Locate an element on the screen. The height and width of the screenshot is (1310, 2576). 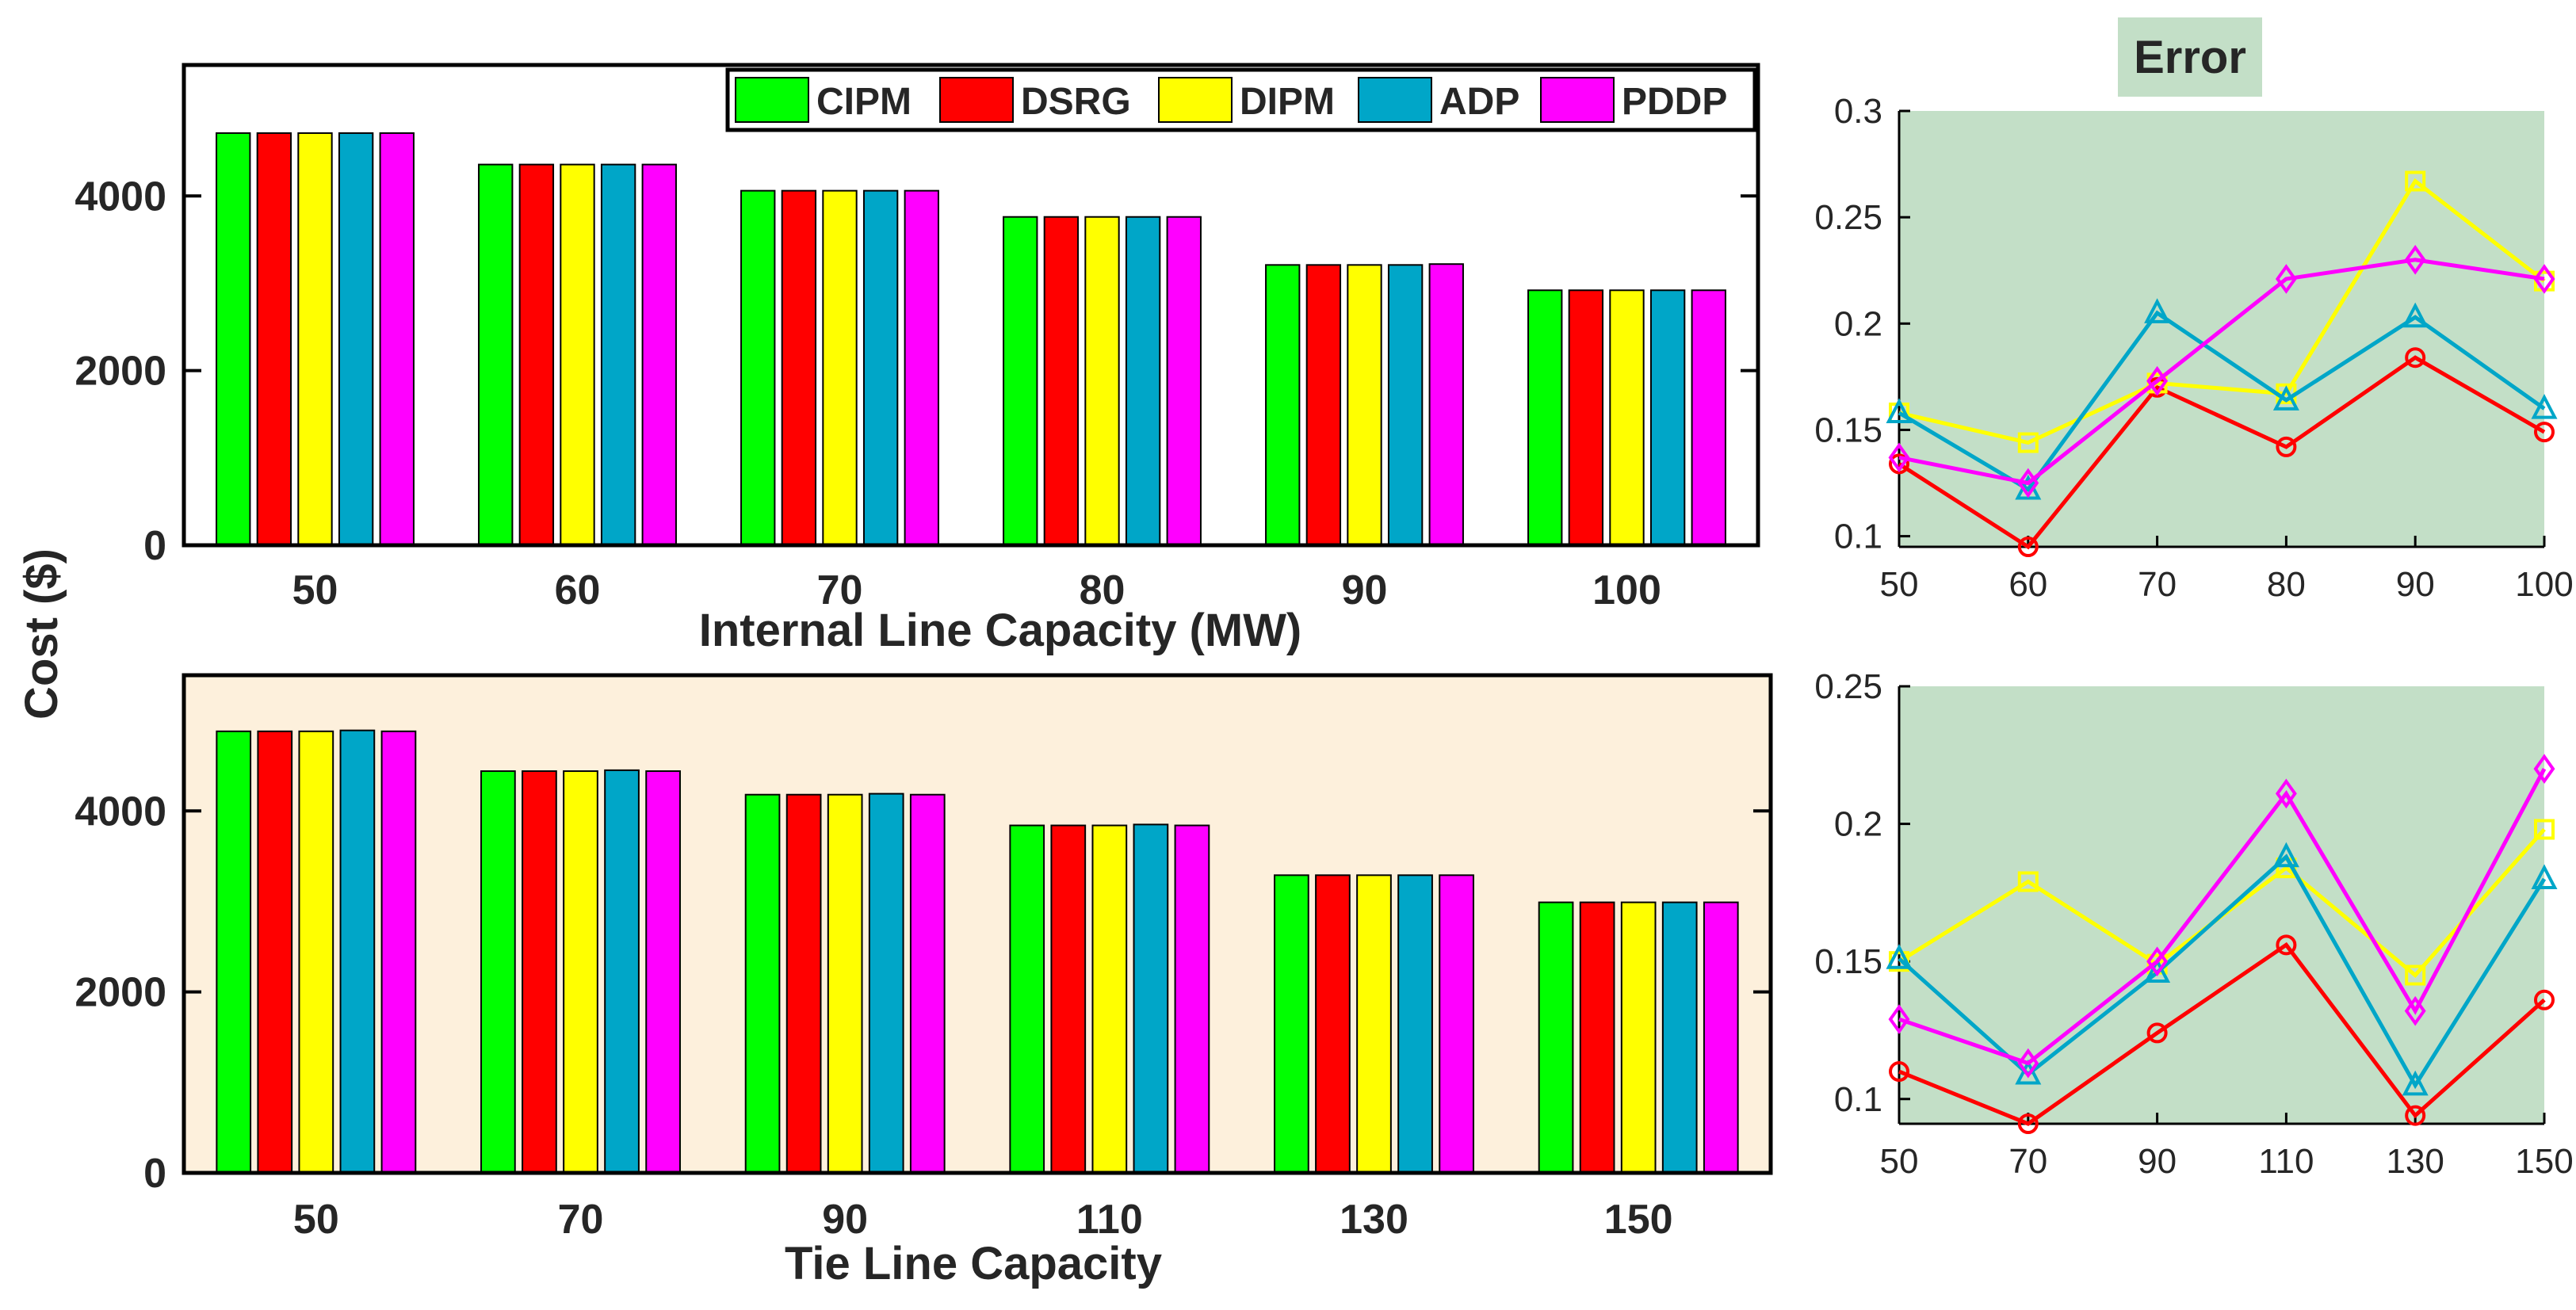
x-tick-label: 60 is located at coordinates (578, 590).